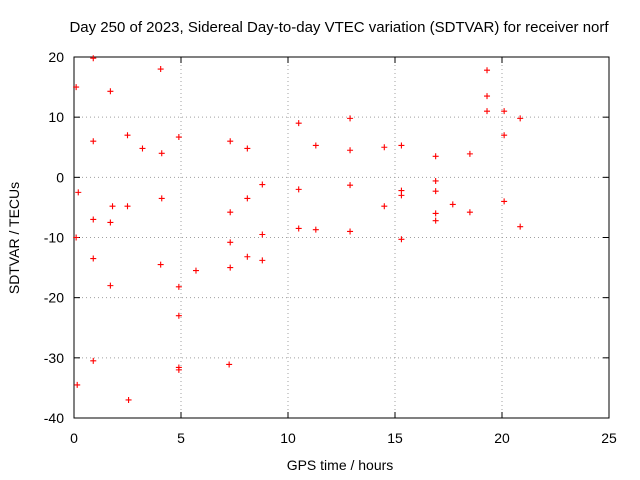 The width and height of the screenshot is (640, 480). I want to click on x-tick-label: 10, so click(288, 438).